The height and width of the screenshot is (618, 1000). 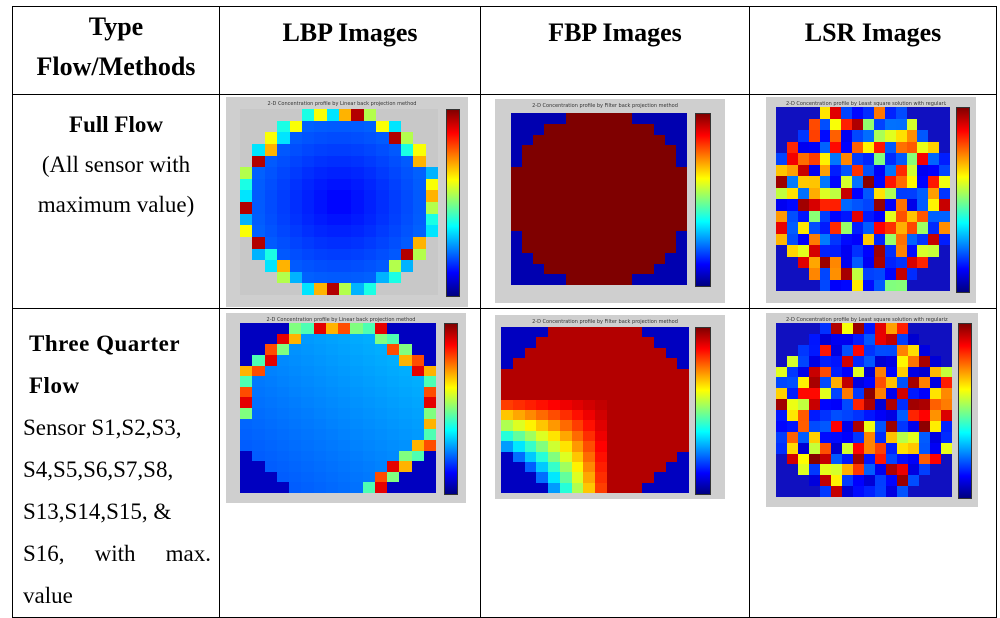 I want to click on full-flow-title: Full Flow, so click(x=116, y=124).